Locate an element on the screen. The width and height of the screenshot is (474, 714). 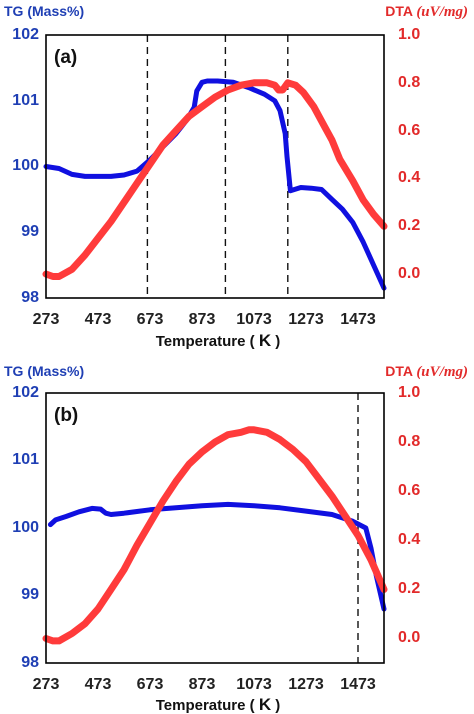
panel-label: (a) is located at coordinates (65, 57).